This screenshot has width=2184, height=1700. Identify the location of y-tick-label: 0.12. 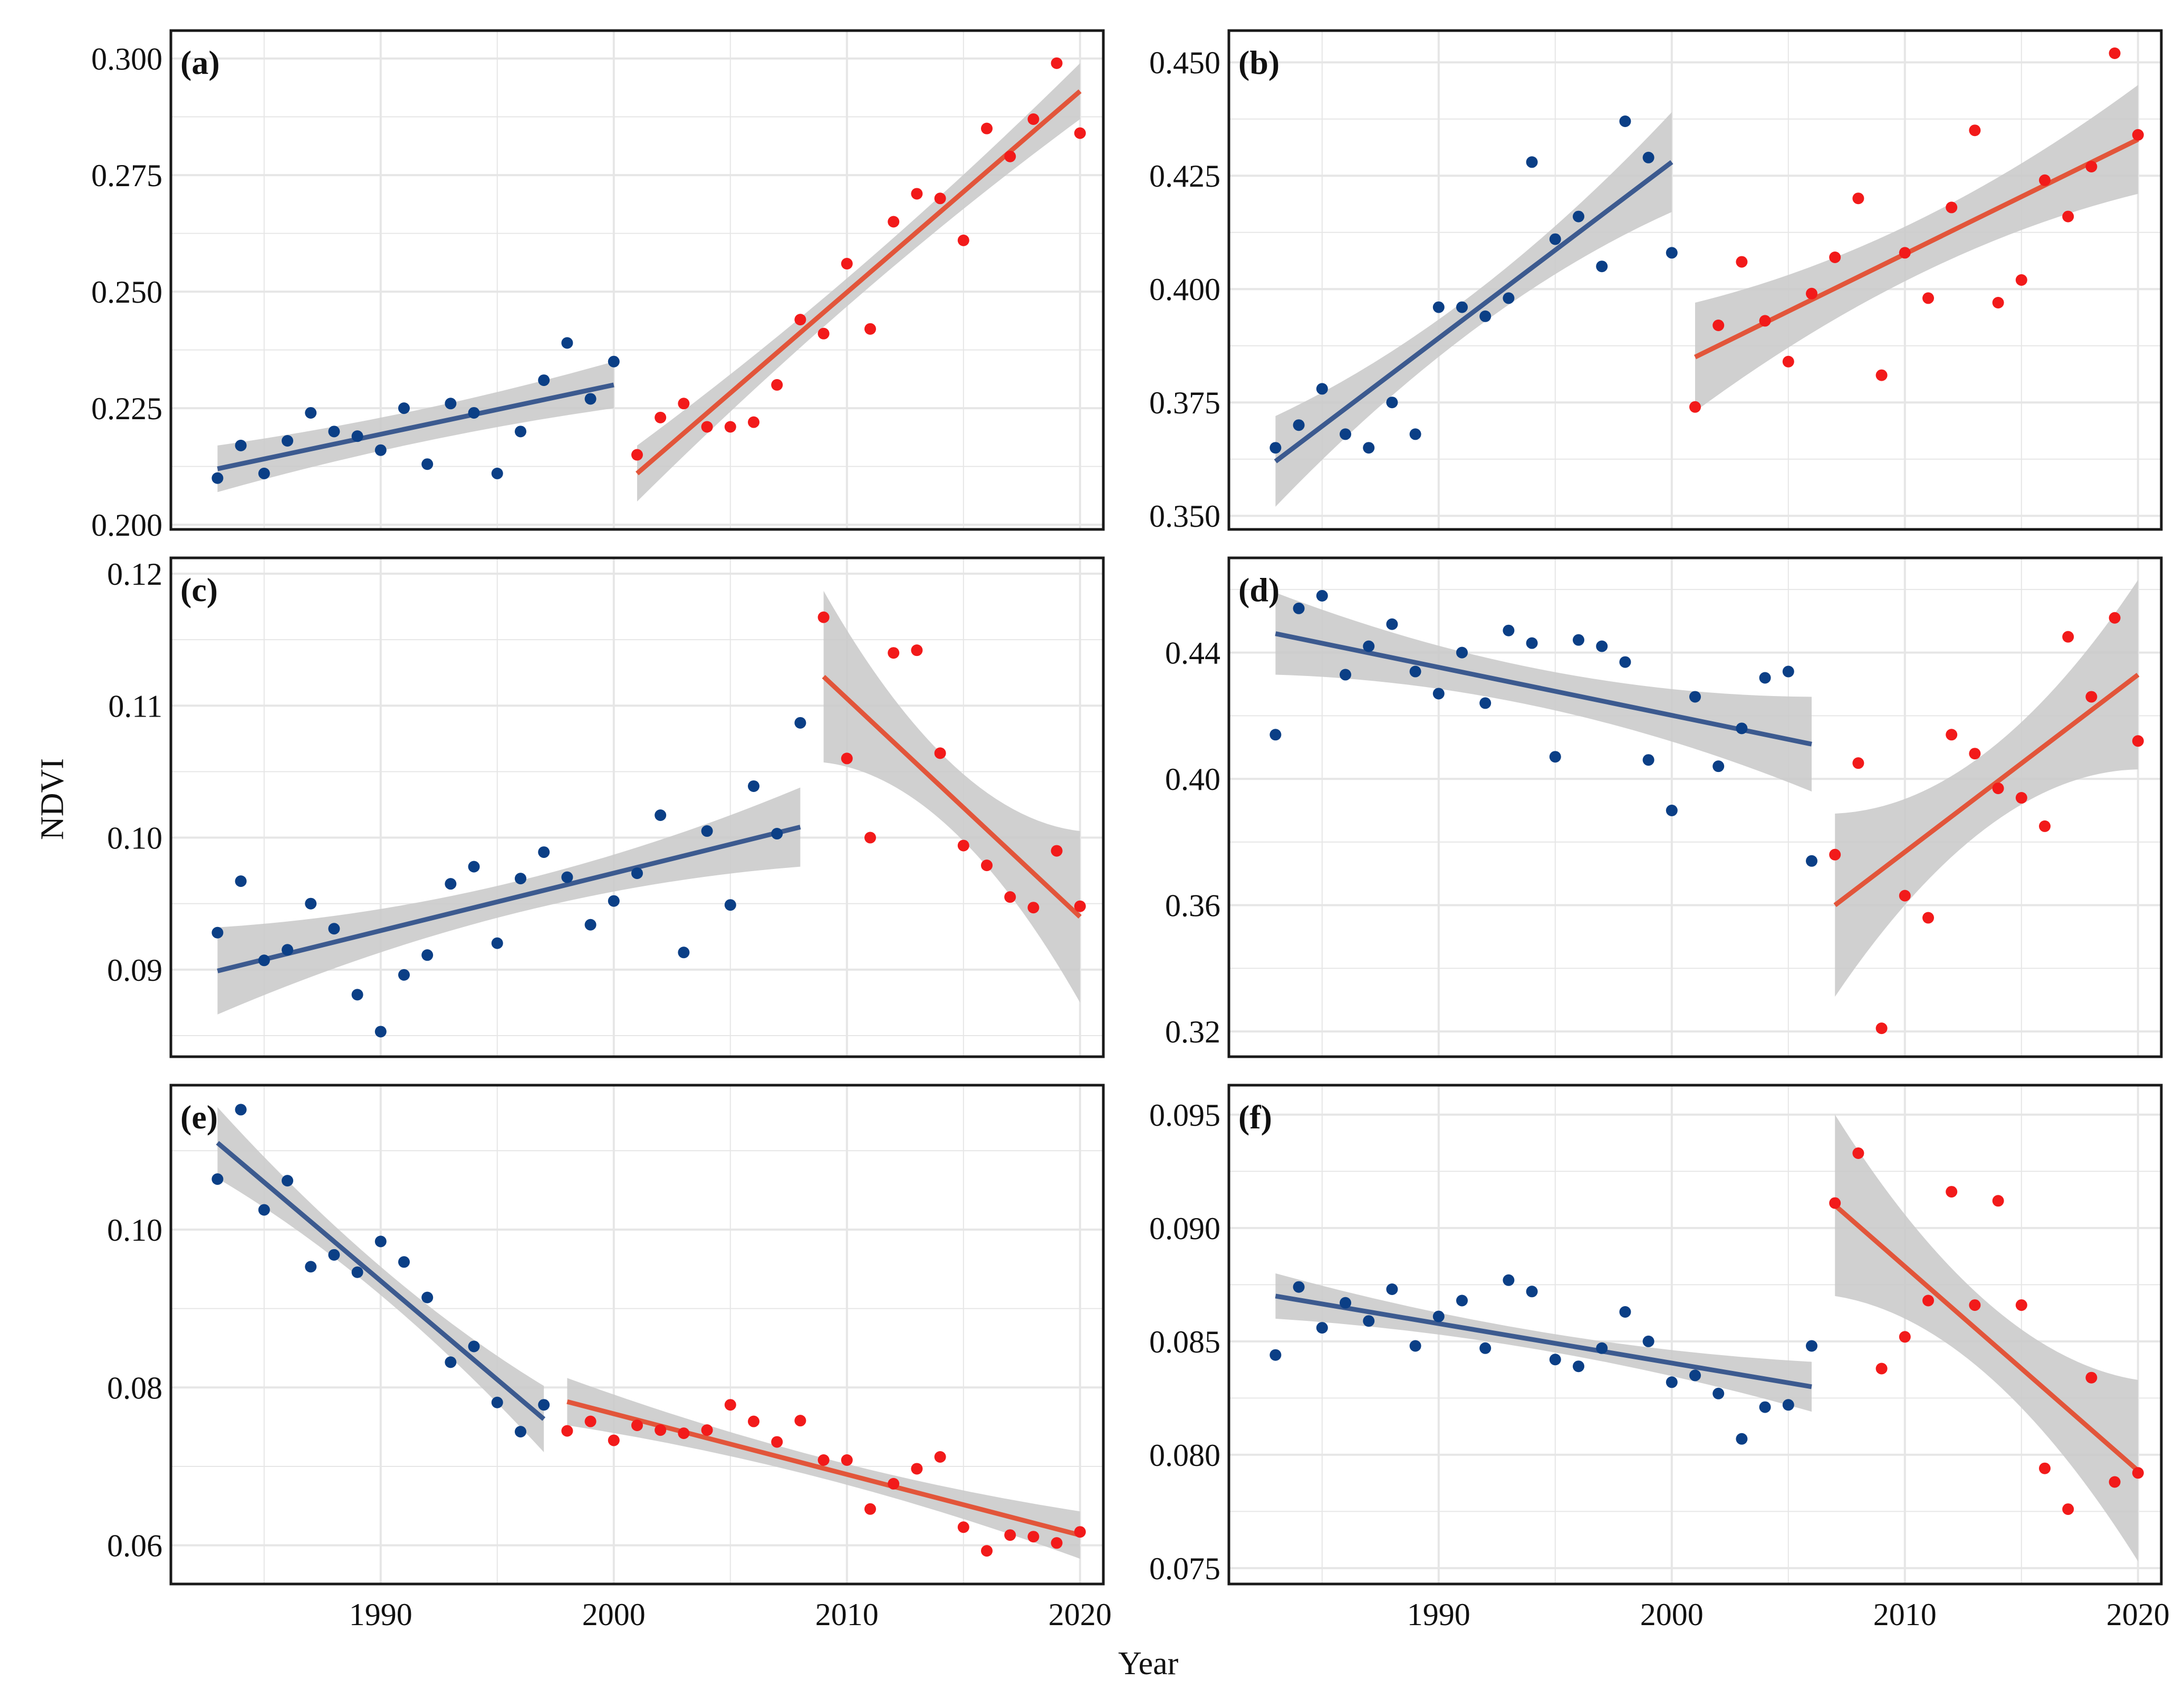
(134, 574).